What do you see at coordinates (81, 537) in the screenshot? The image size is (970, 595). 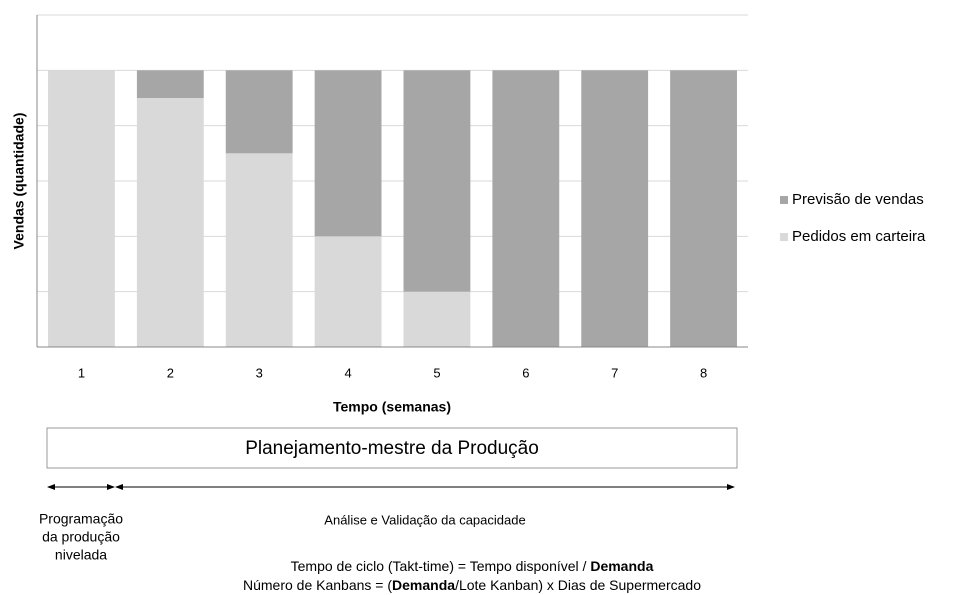 I see `left-label: da produção` at bounding box center [81, 537].